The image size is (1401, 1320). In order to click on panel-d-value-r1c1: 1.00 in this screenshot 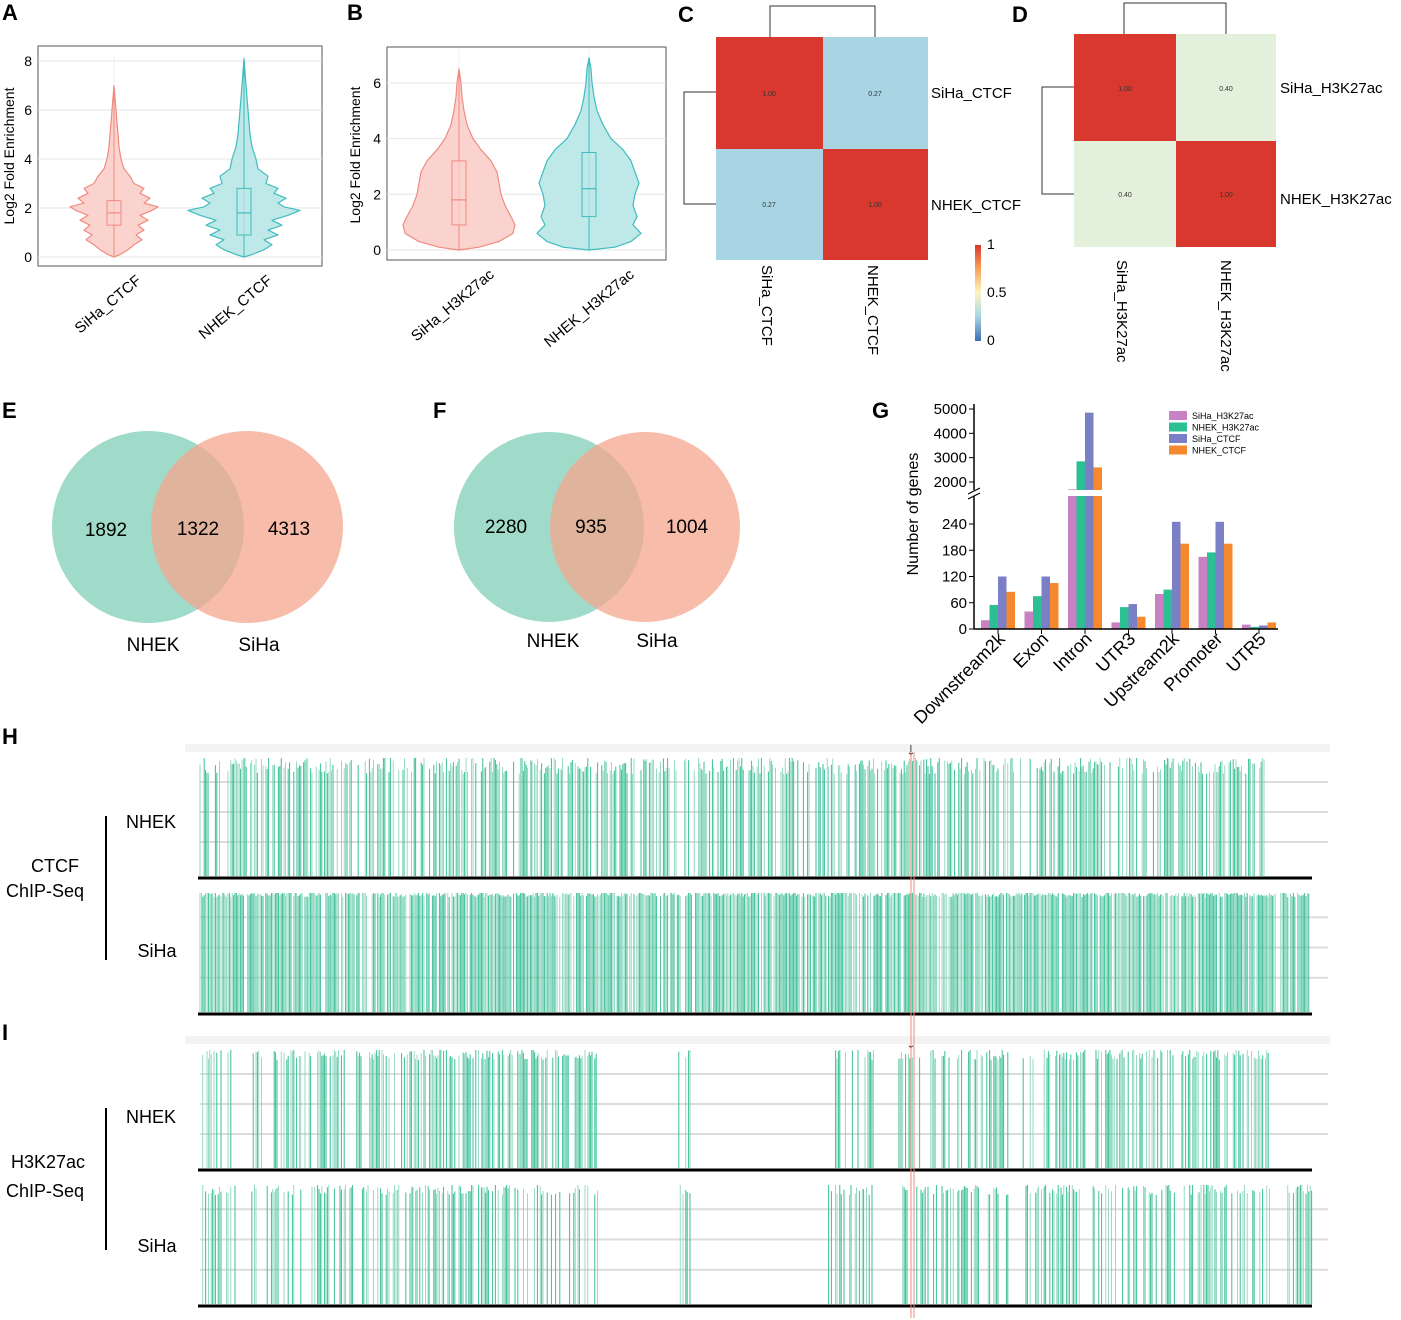, I will do `click(1125, 89)`.